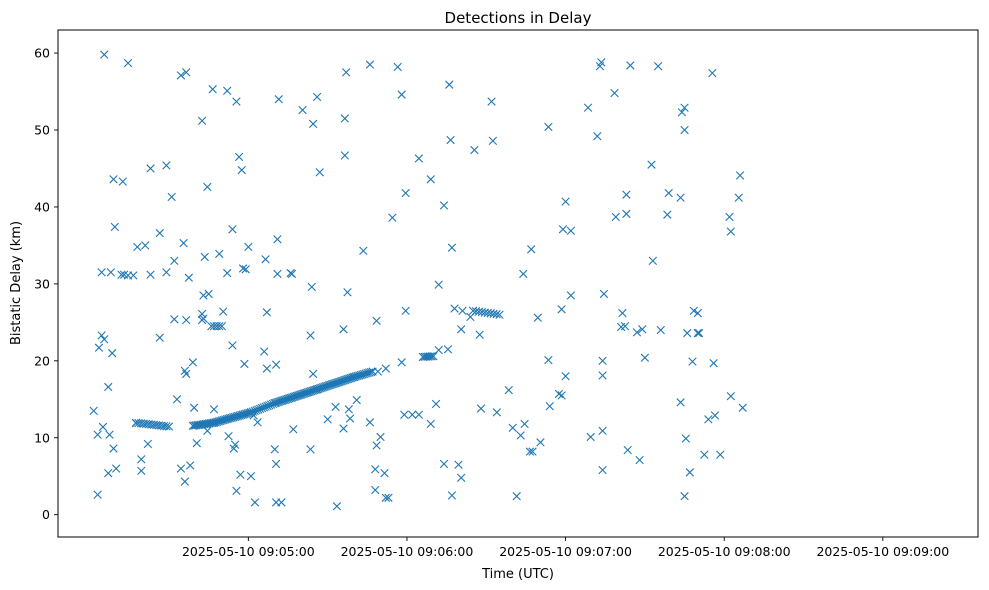  What do you see at coordinates (42, 53) in the screenshot?
I see `y-tick-label: 60` at bounding box center [42, 53].